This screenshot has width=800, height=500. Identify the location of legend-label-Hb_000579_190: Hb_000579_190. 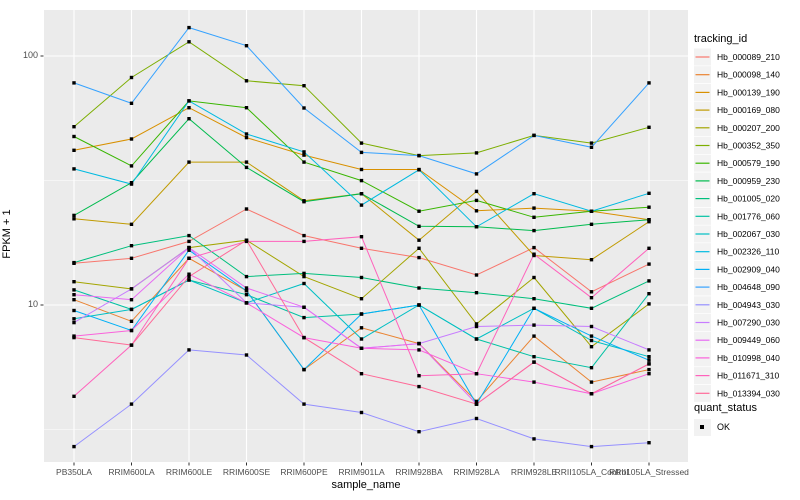
(748, 163).